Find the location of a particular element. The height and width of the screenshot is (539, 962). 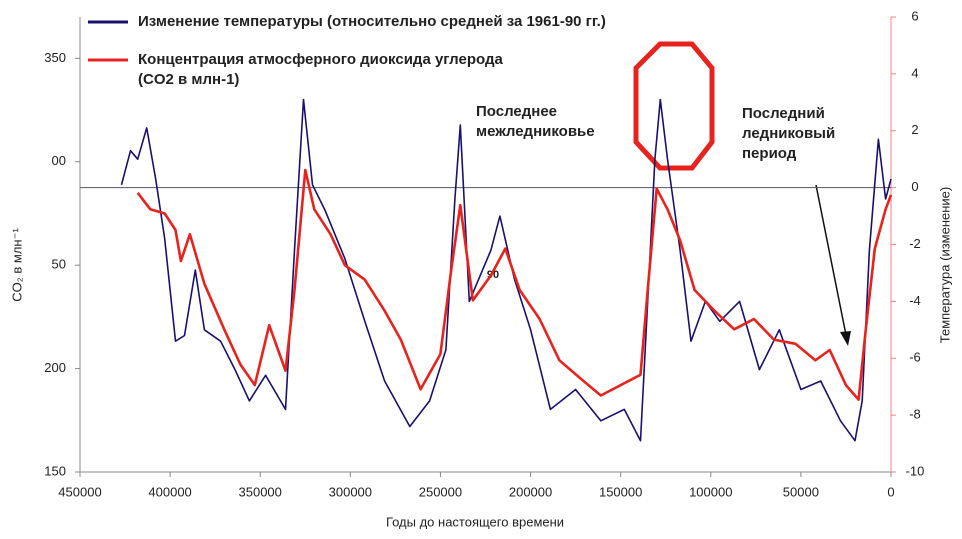

x-tick-label: 100000 is located at coordinates (710, 491).